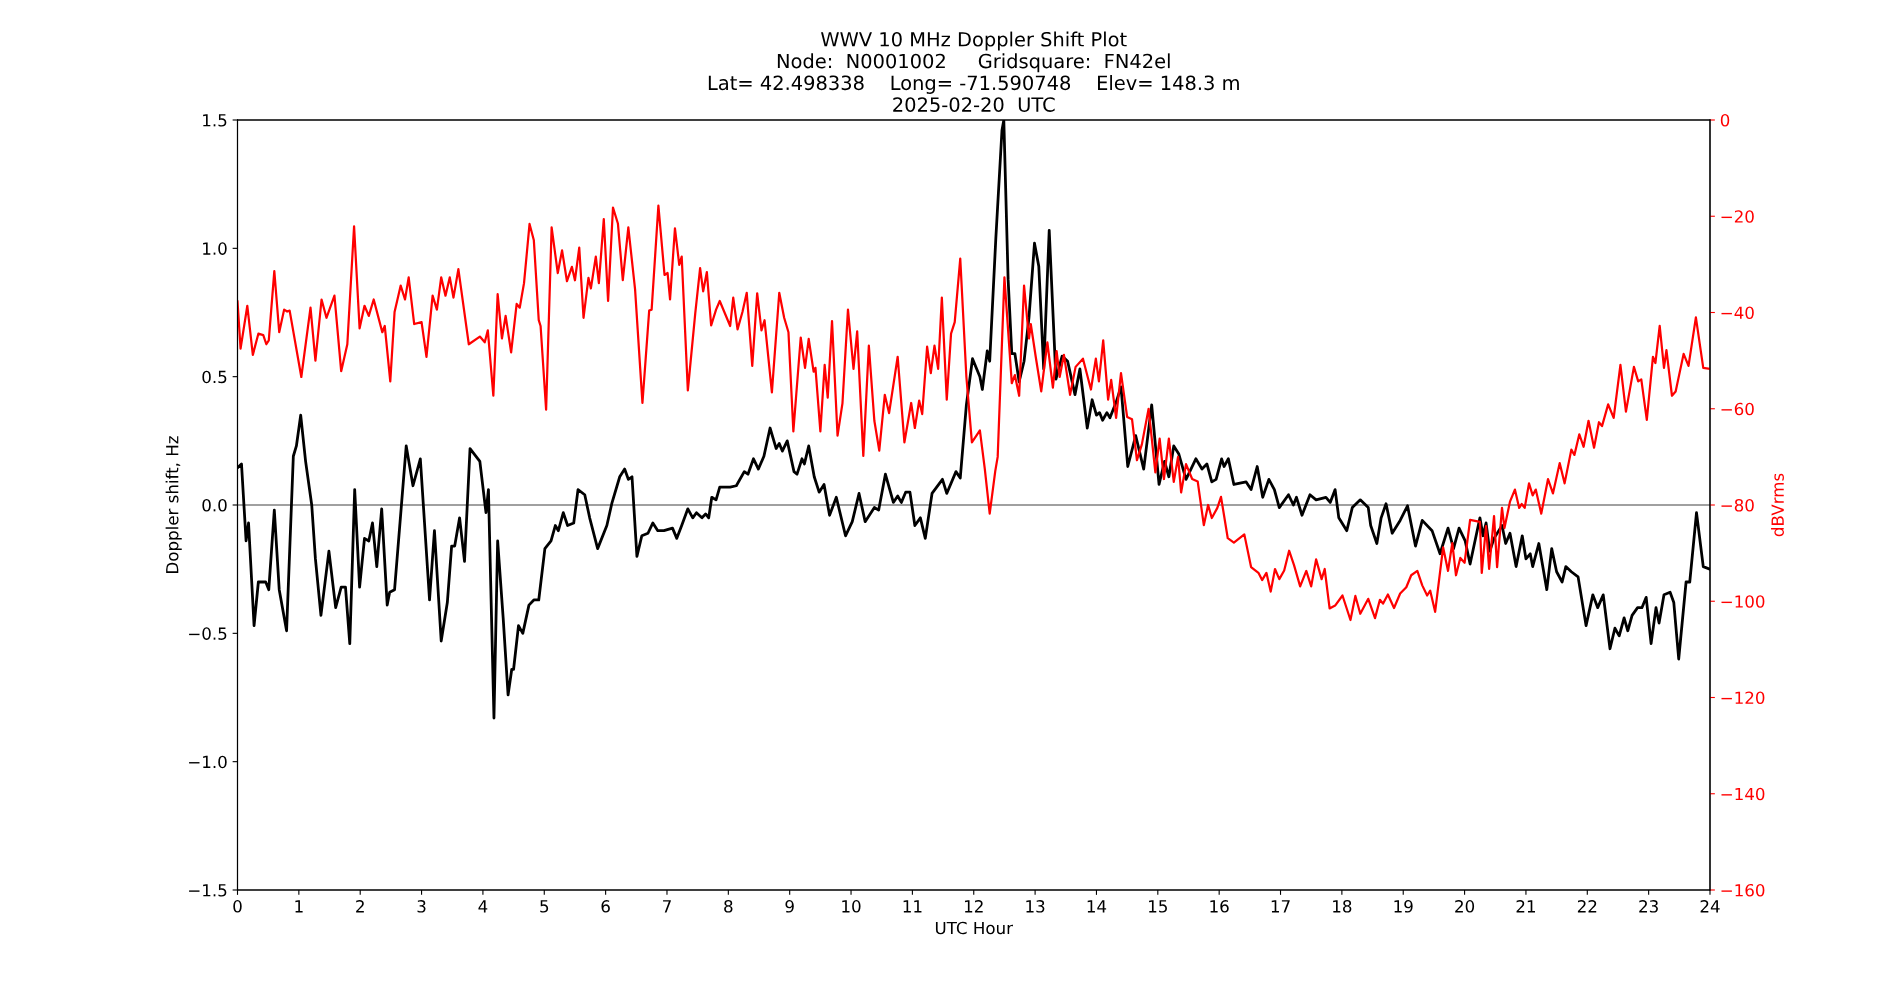  I want to click on x-tick-label: 5, so click(544, 906).